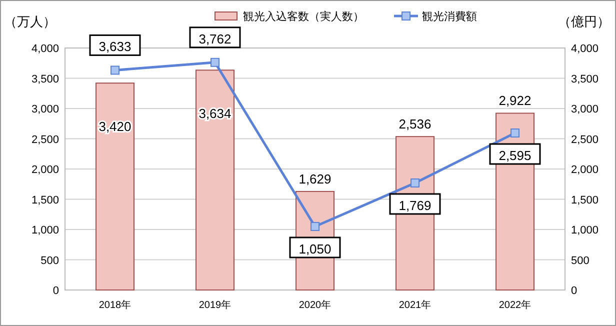 This screenshot has height=326, width=616. I want to click on y2-tick-label: 1,500, so click(585, 200).